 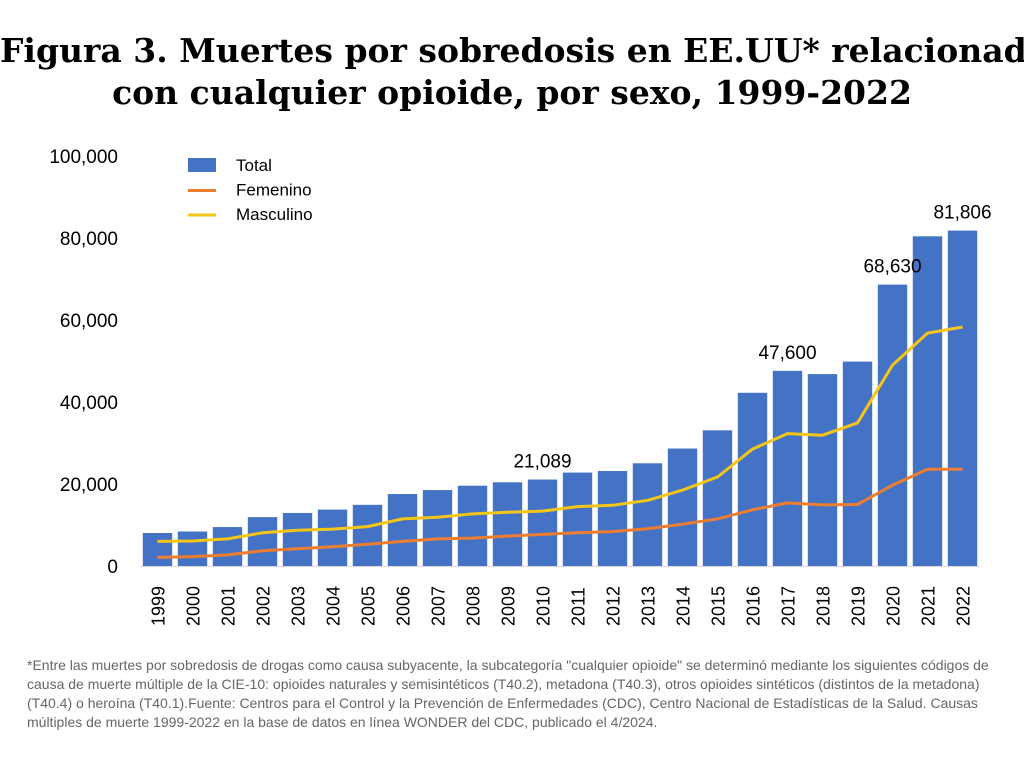 What do you see at coordinates (964, 606) in the screenshot?
I see `x-tick-label-2022: 2022` at bounding box center [964, 606].